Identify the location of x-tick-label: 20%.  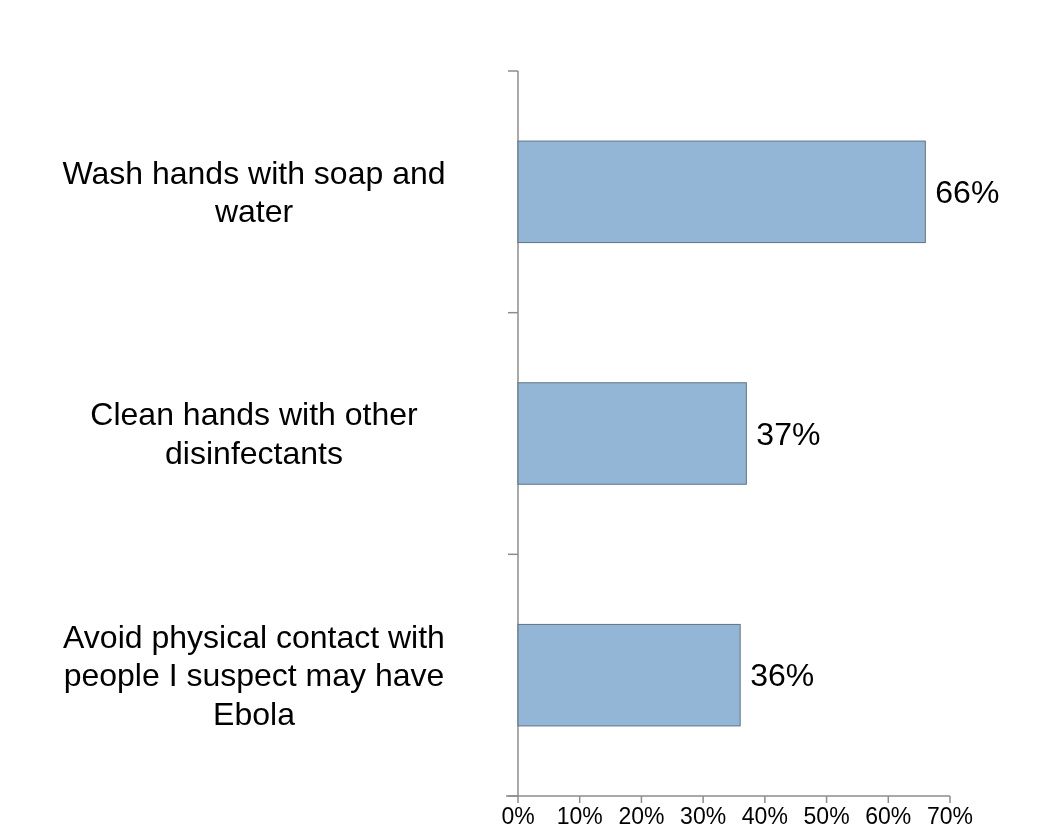
(641, 816).